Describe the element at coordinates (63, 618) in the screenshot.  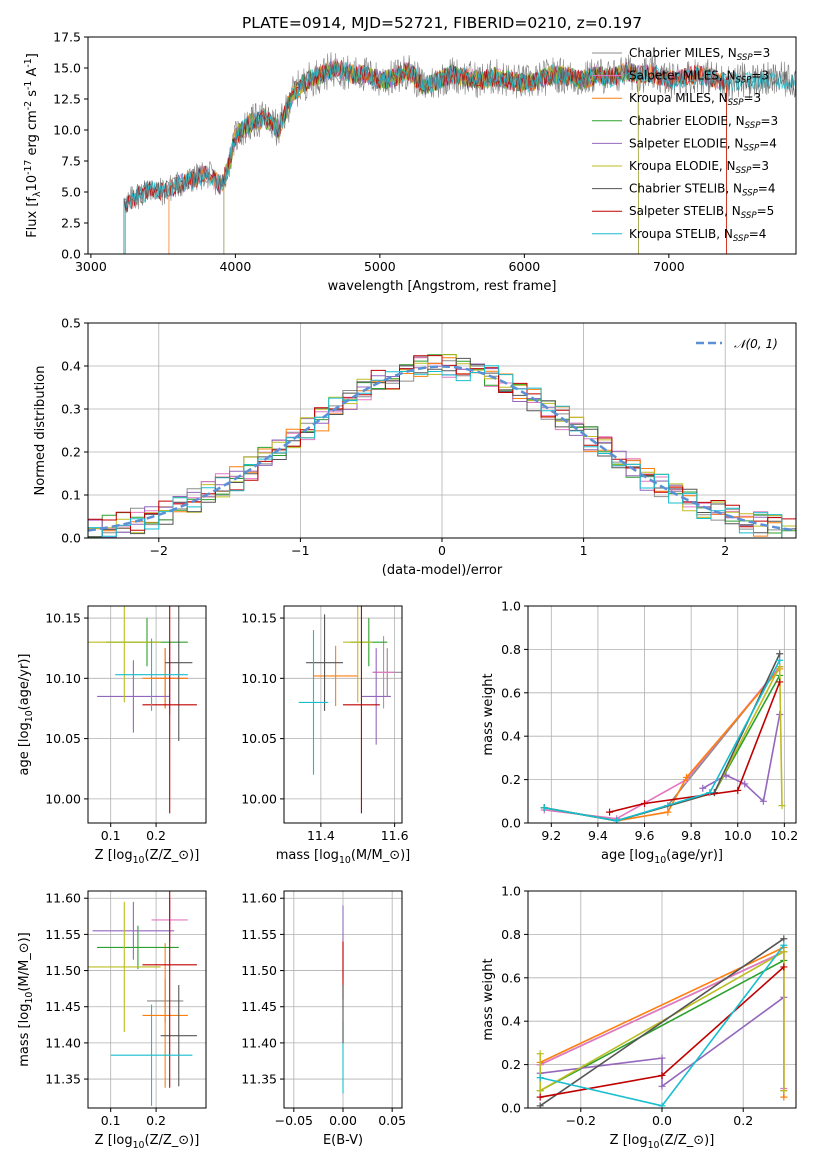
I see `age_vs_Z-ytick-label: 10.15` at that location.